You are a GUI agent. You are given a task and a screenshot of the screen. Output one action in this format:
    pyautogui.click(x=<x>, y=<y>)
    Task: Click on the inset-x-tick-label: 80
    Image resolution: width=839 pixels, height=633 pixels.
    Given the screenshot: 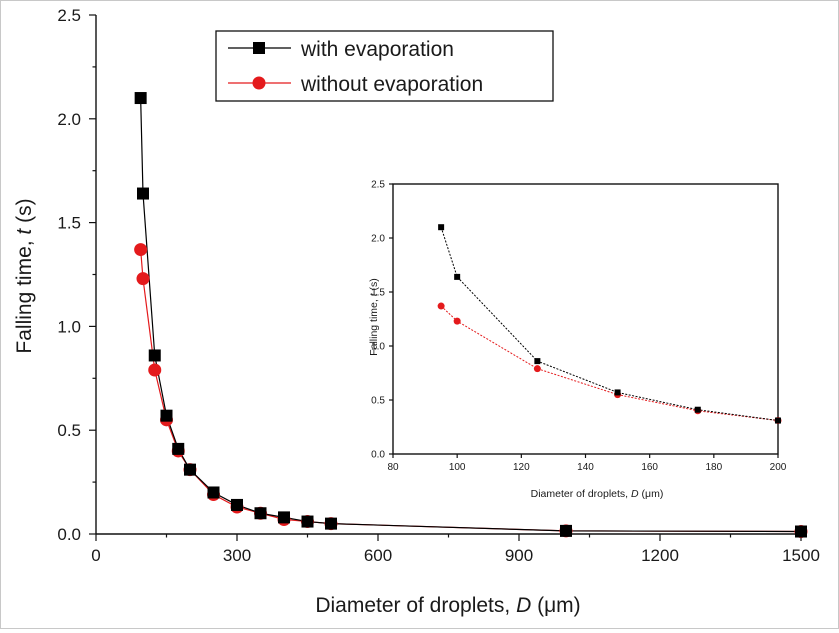 What is the action you would take?
    pyautogui.click(x=393, y=467)
    